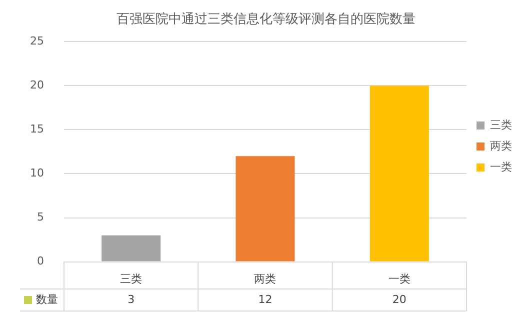 Image resolution: width=532 pixels, height=317 pixels. What do you see at coordinates (37, 85) in the screenshot?
I see `y-tick-label: 20` at bounding box center [37, 85].